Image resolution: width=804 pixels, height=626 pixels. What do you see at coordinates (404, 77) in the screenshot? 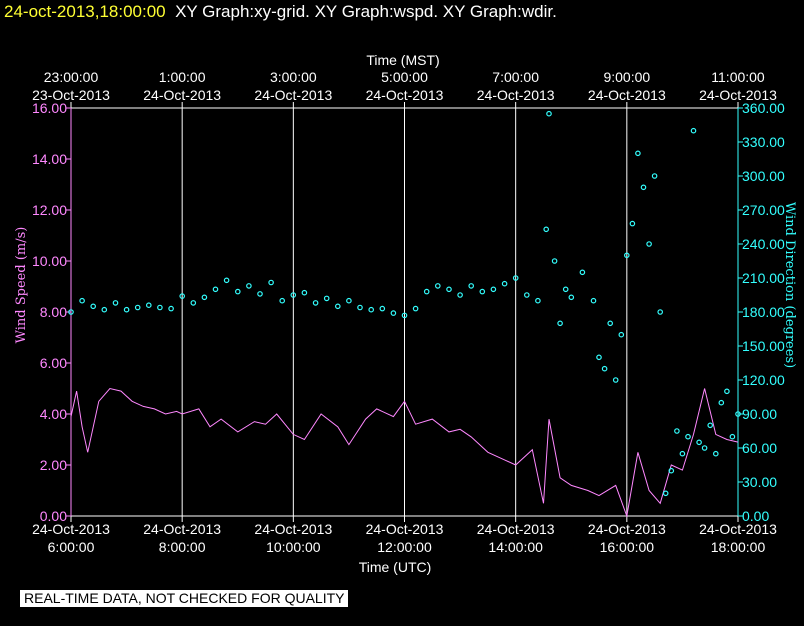
I see `top-tick-time: 5:00:00` at bounding box center [404, 77].